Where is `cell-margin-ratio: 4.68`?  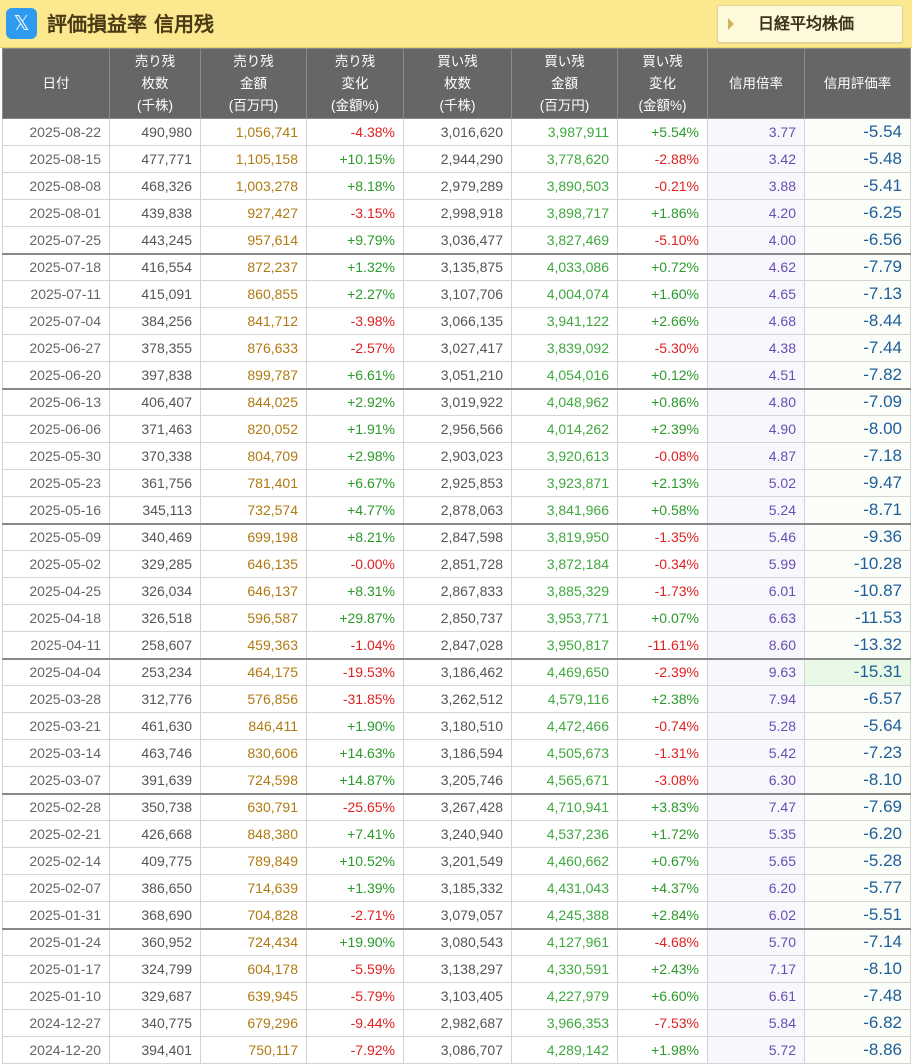 cell-margin-ratio: 4.68 is located at coordinates (756, 321).